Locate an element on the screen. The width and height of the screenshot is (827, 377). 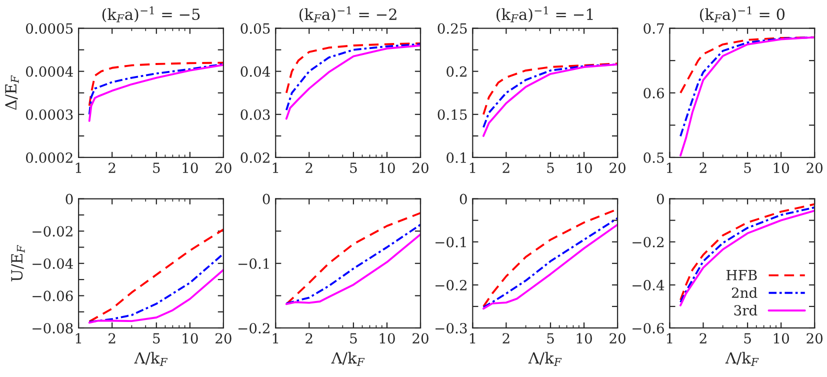
legend-label: 2nd is located at coordinates (745, 292).